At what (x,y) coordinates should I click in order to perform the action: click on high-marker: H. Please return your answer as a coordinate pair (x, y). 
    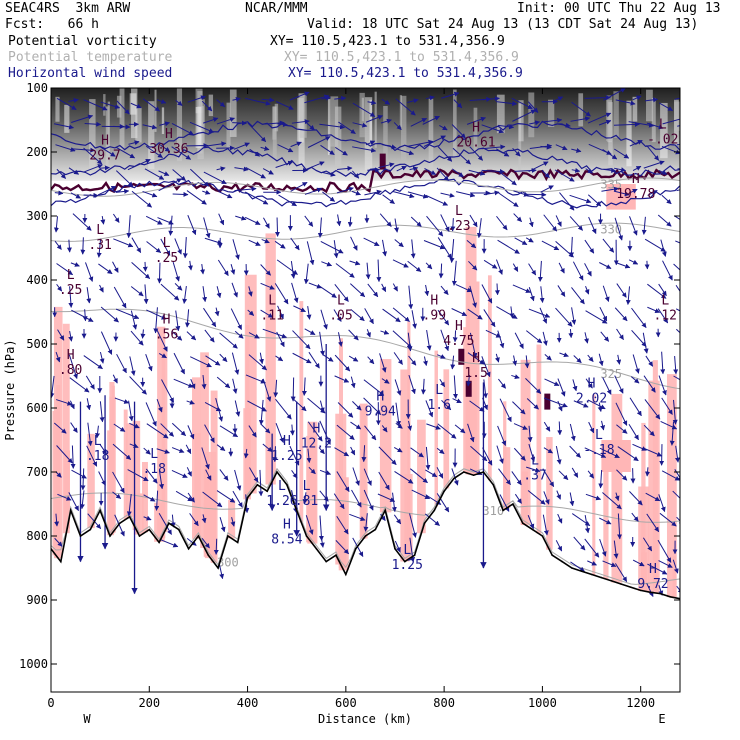
    Looking at the image, I should click on (316, 428).